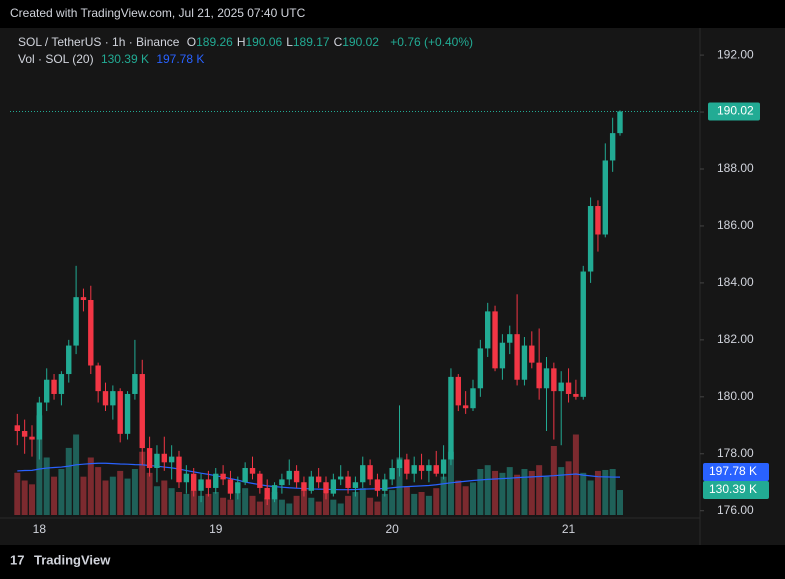  Describe the element at coordinates (735, 453) in the screenshot. I see `y-tick-label: 178.00` at that location.